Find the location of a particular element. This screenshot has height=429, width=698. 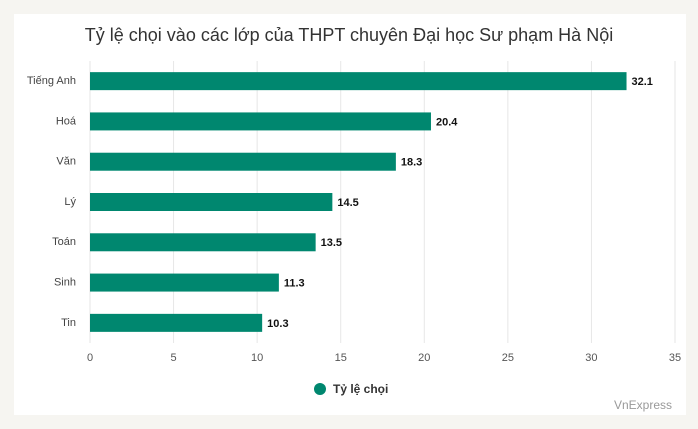

x-tick-label: 5 is located at coordinates (174, 358).